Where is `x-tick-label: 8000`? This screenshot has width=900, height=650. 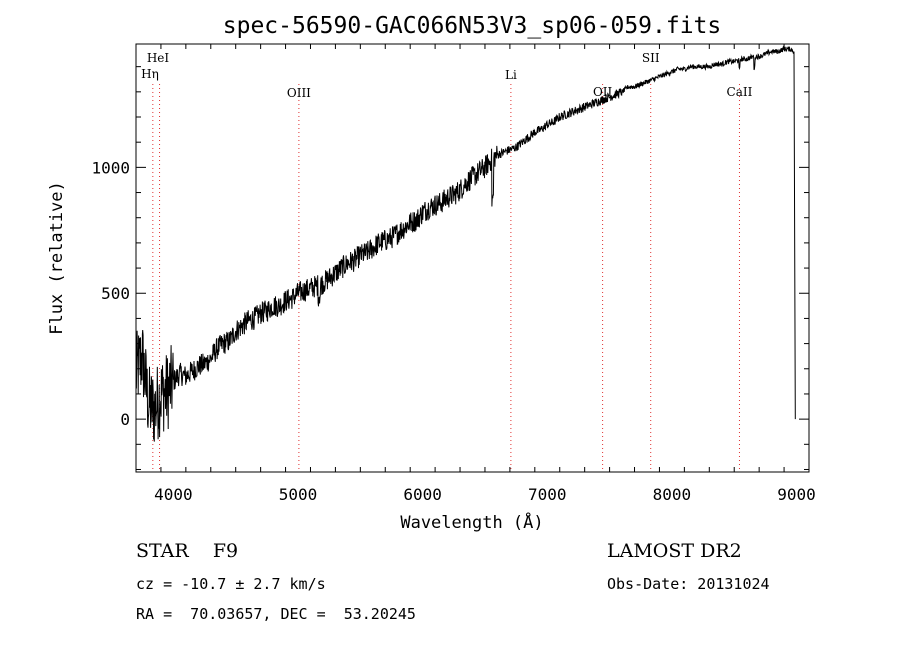
x-tick-label: 8000 is located at coordinates (672, 494).